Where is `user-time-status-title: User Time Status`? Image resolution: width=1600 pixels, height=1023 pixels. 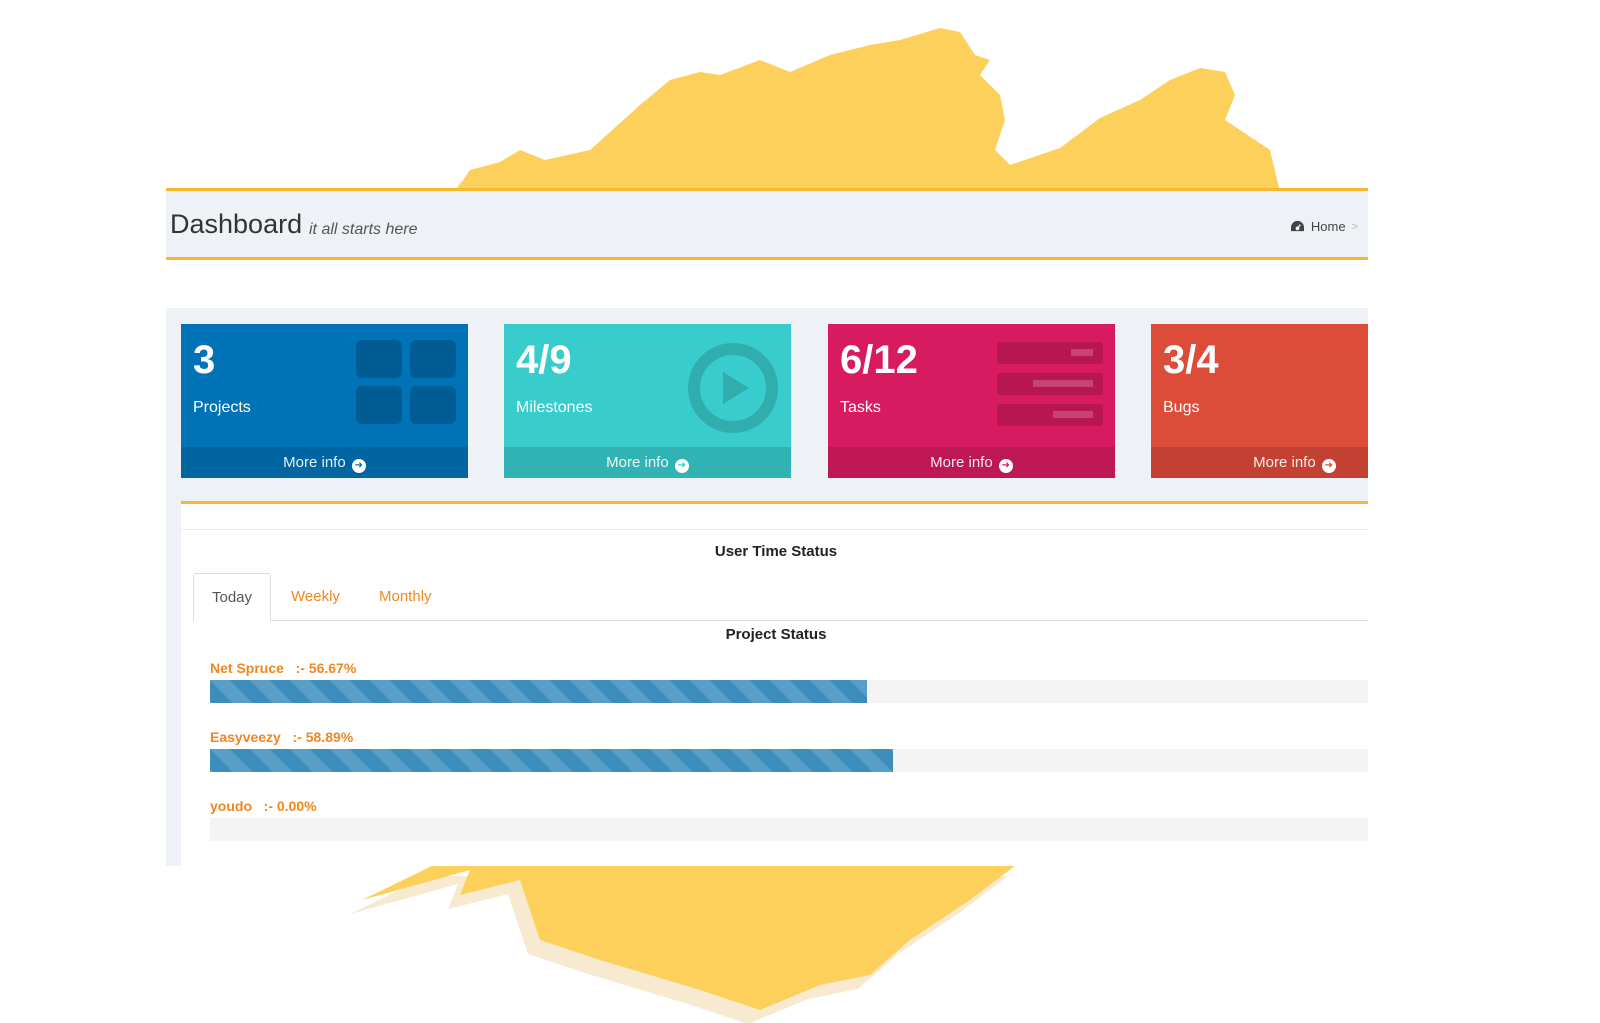 user-time-status-title: User Time Status is located at coordinates (776, 551).